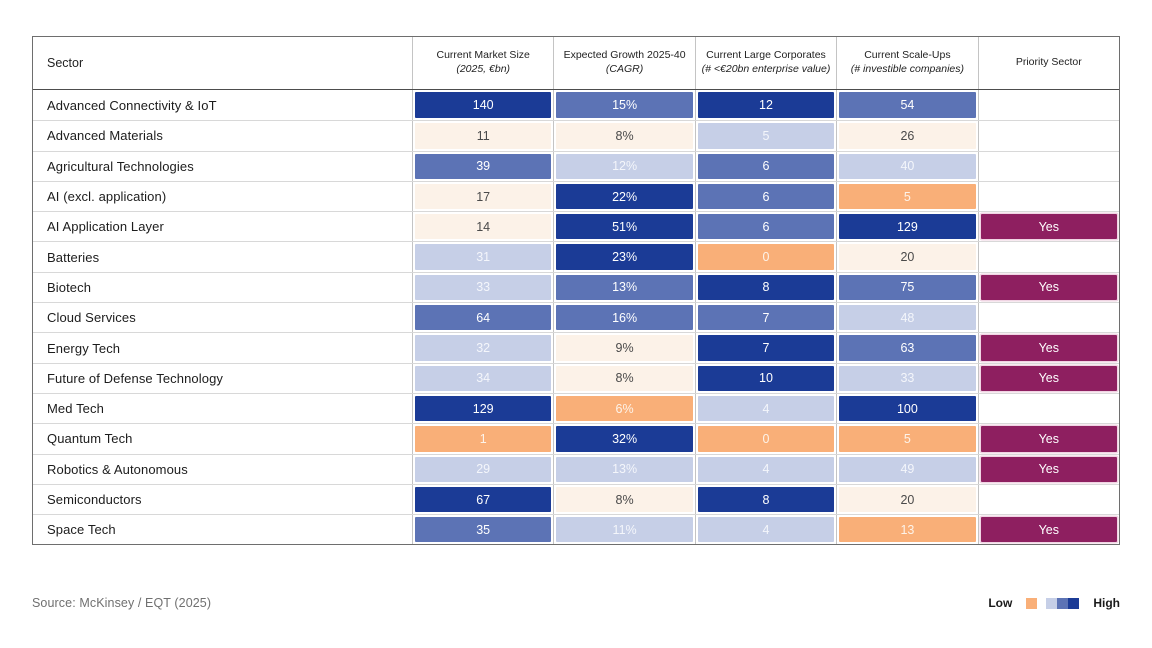 The height and width of the screenshot is (648, 1152). What do you see at coordinates (907, 257) in the screenshot?
I see `heatmap-value: 20` at bounding box center [907, 257].